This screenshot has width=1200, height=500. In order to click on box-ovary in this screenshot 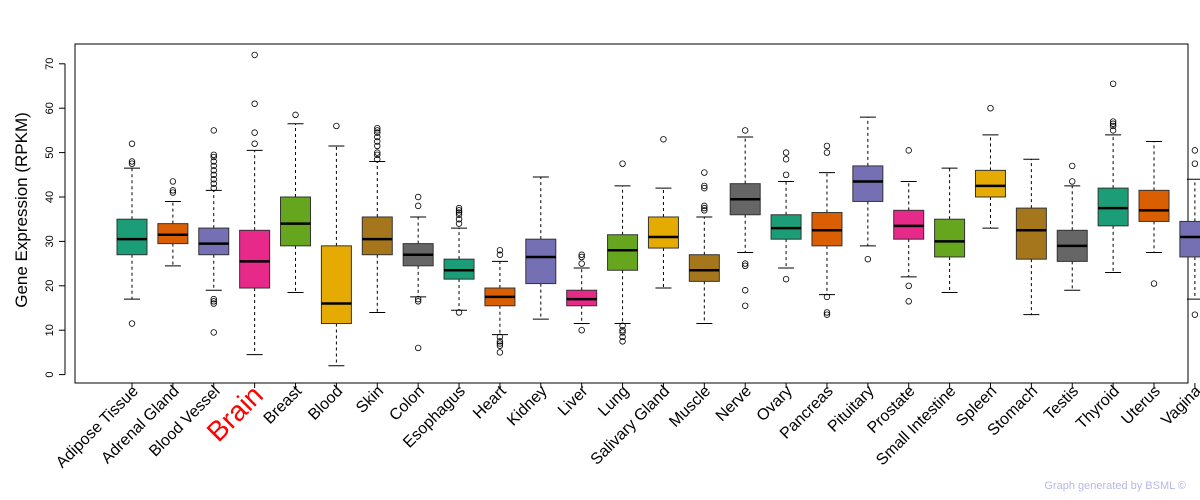, I will do `click(786, 216)`.